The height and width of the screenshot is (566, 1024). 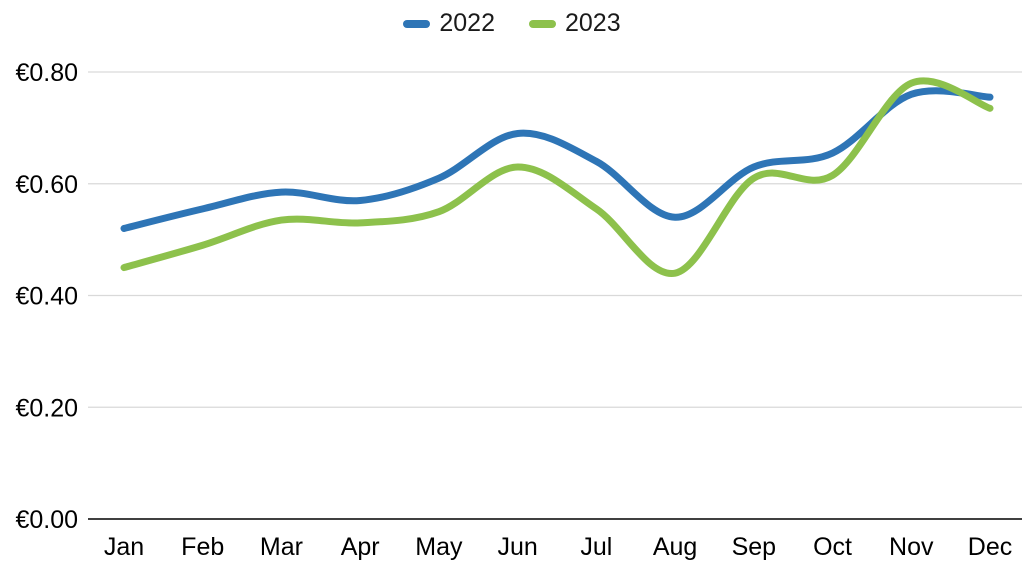 What do you see at coordinates (754, 547) in the screenshot?
I see `x-tick-label: Sep` at bounding box center [754, 547].